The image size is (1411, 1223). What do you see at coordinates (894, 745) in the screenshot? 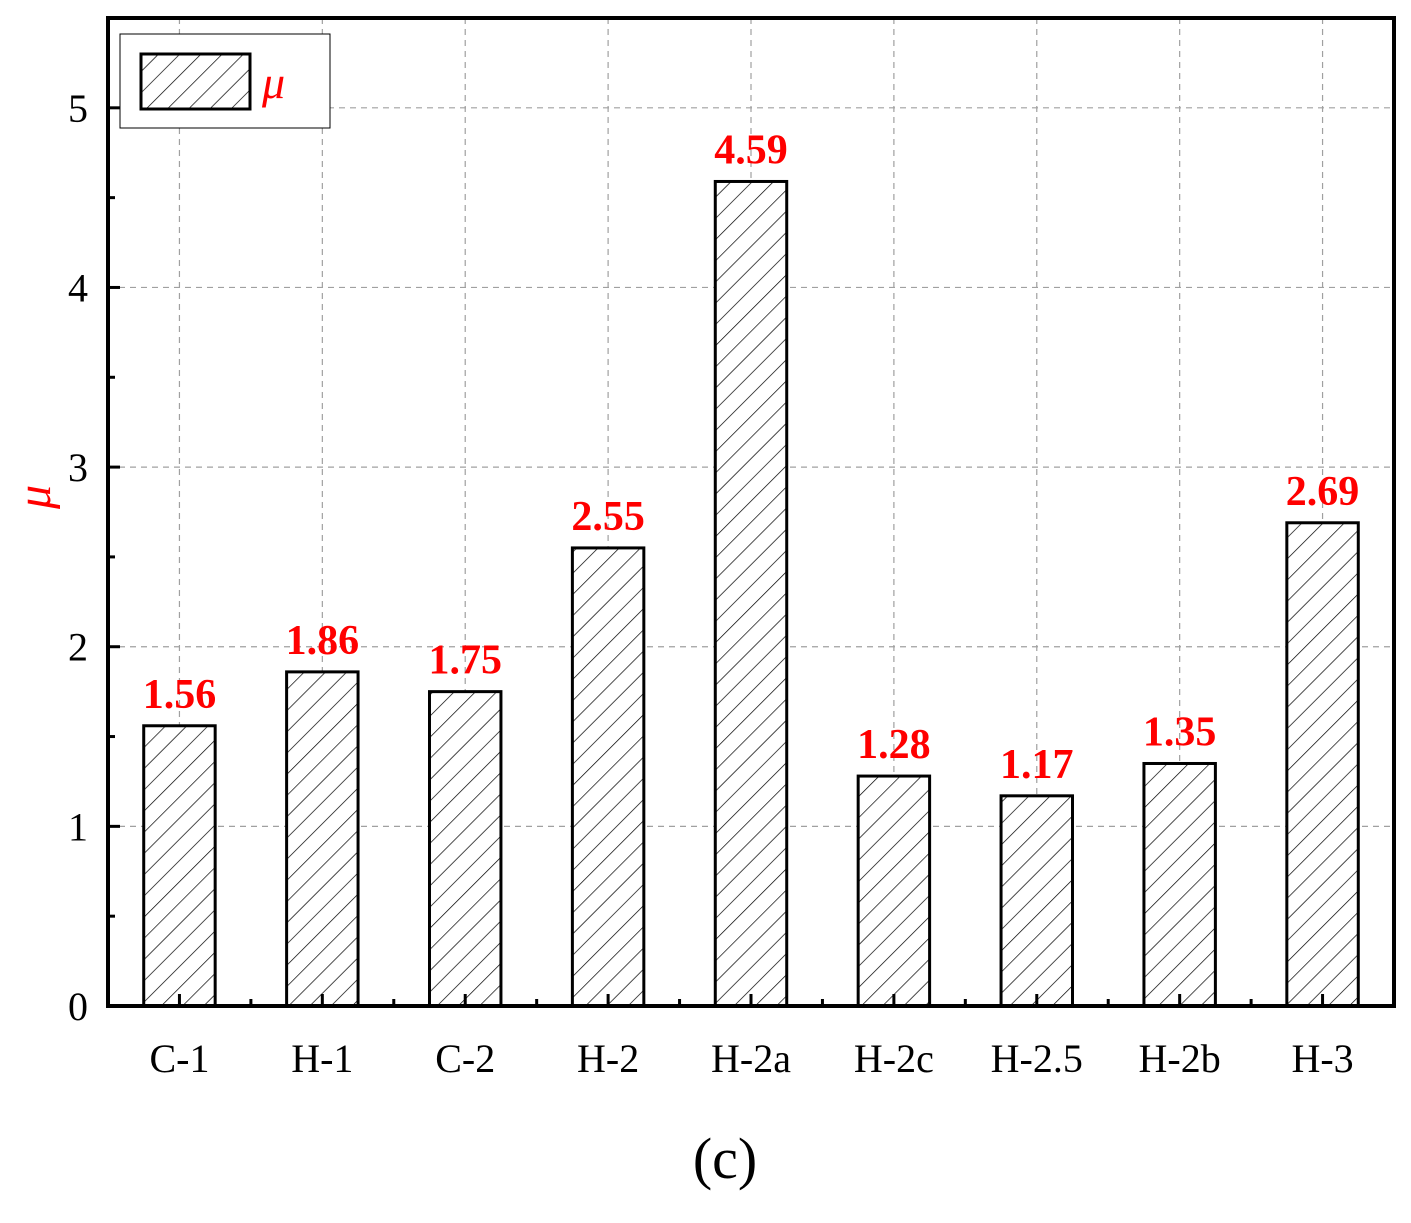
I see `data-label-H-2c: 1.28` at bounding box center [894, 745].